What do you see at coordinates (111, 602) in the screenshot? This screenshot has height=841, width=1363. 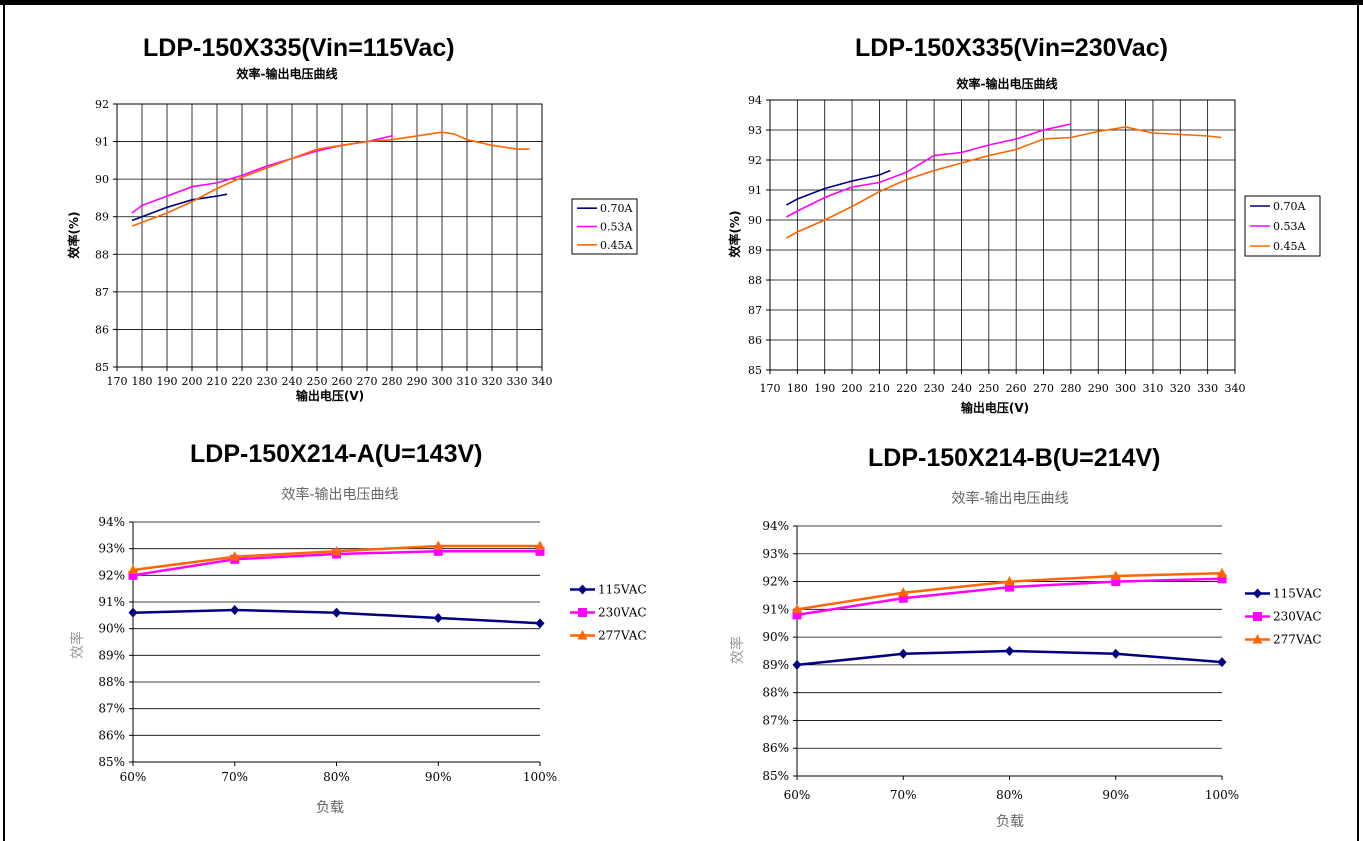 I see `chart3-y-tick-label: 91%` at bounding box center [111, 602].